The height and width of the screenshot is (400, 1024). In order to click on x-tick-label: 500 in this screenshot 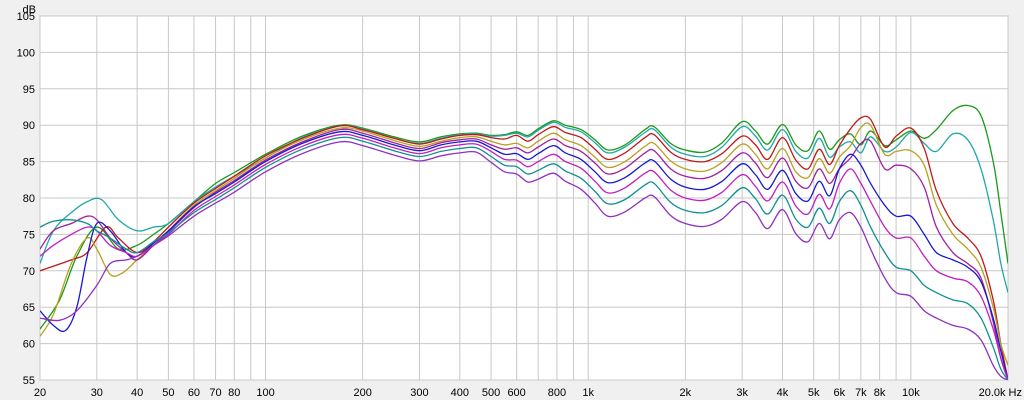, I will do `click(491, 393)`.